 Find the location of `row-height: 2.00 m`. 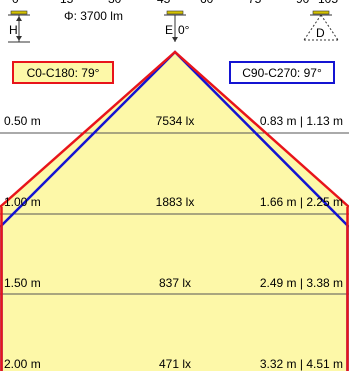

row-height: 2.00 m is located at coordinates (22, 364).